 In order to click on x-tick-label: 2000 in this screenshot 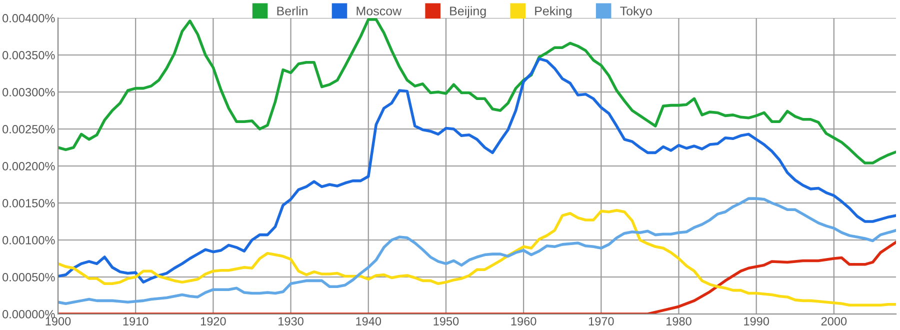, I will do `click(834, 321)`.